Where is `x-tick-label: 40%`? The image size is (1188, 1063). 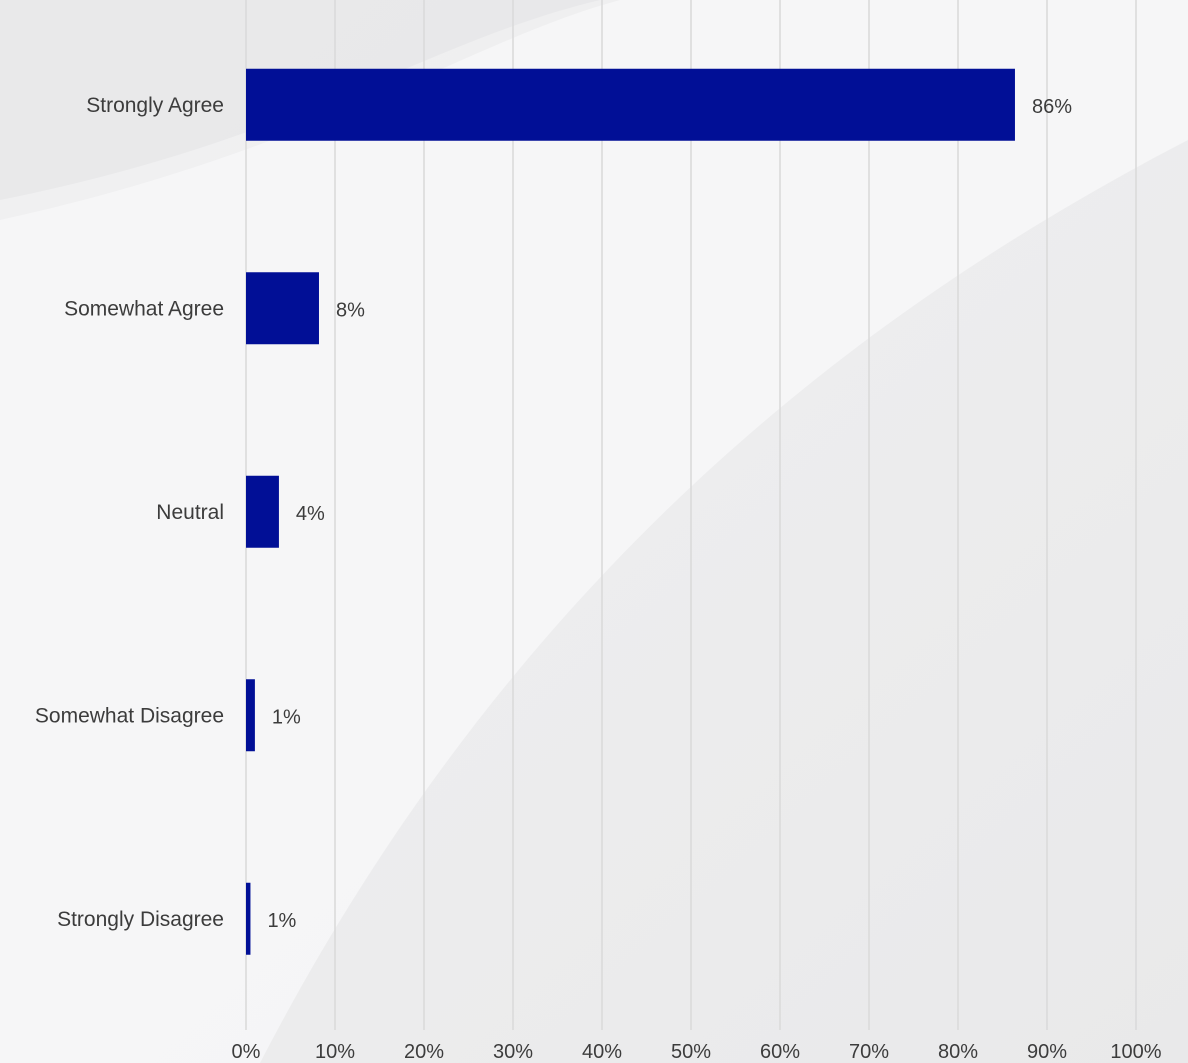 x-tick-label: 40% is located at coordinates (602, 1052).